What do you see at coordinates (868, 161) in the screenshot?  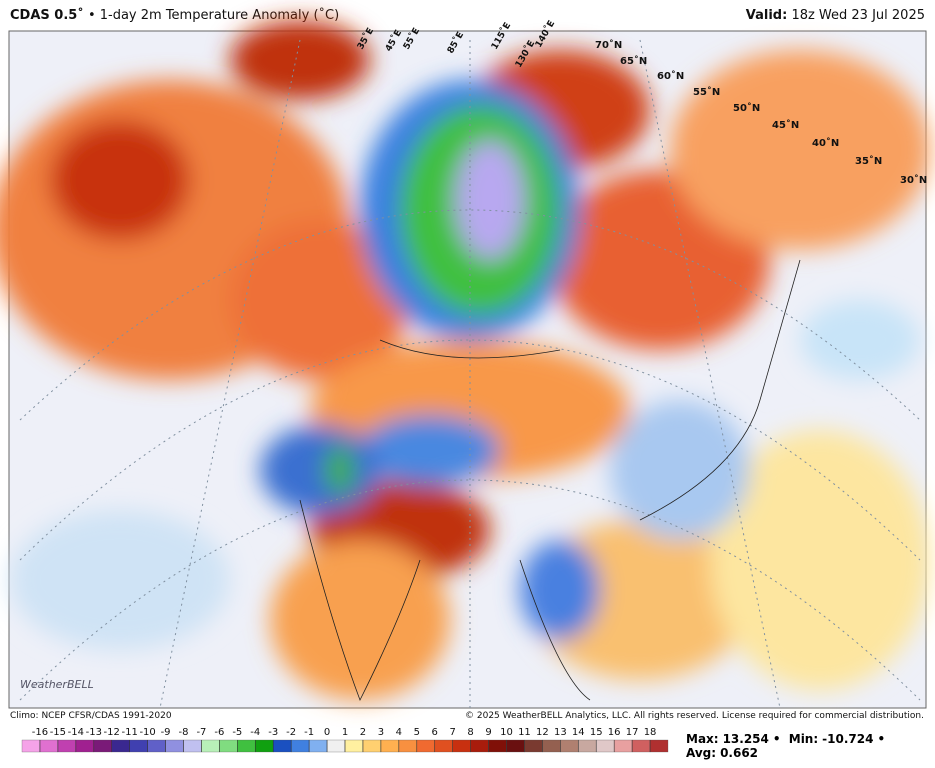 I see `lat-label: 35˚N` at bounding box center [868, 161].